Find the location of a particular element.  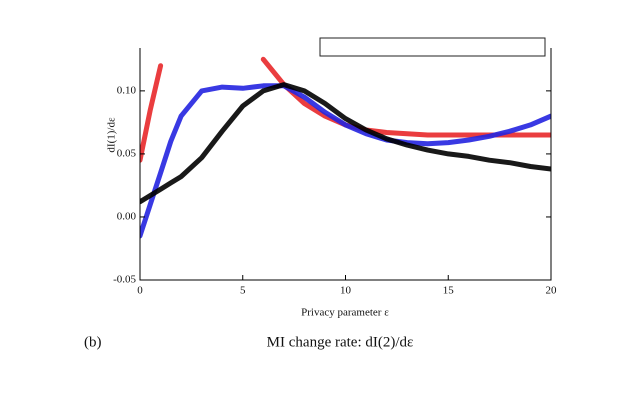

legend-box is located at coordinates (432, 47).